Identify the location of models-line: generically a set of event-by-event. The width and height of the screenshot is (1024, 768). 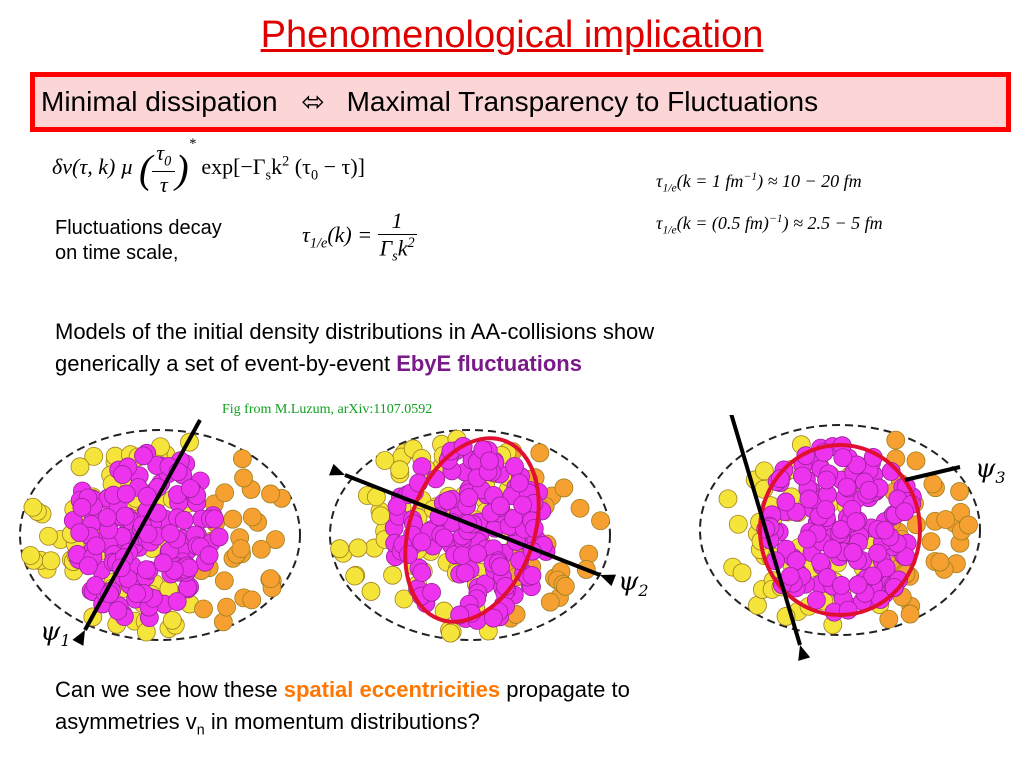
(226, 363).